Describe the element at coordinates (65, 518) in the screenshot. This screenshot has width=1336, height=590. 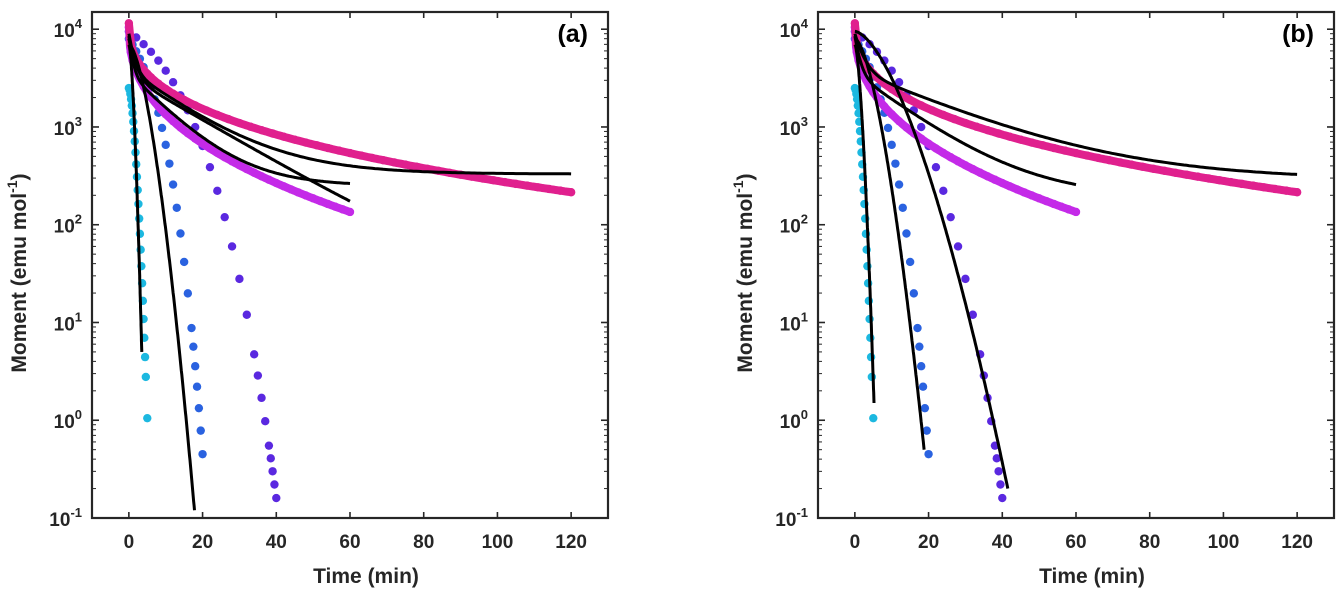
I see `y-tick-label: 10⁻¹` at that location.